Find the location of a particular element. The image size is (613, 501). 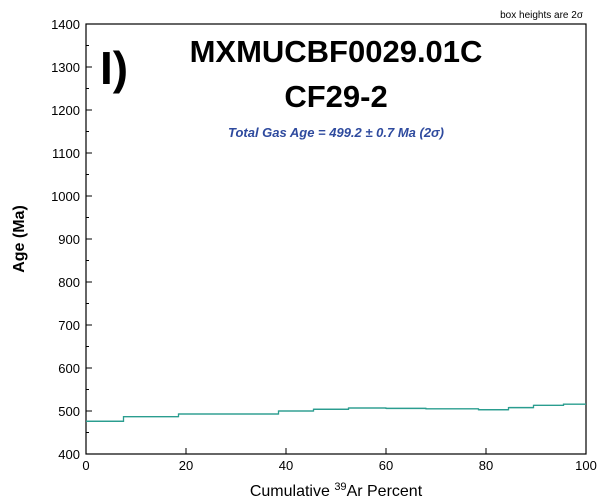

panel-letter: I) is located at coordinates (114, 68).